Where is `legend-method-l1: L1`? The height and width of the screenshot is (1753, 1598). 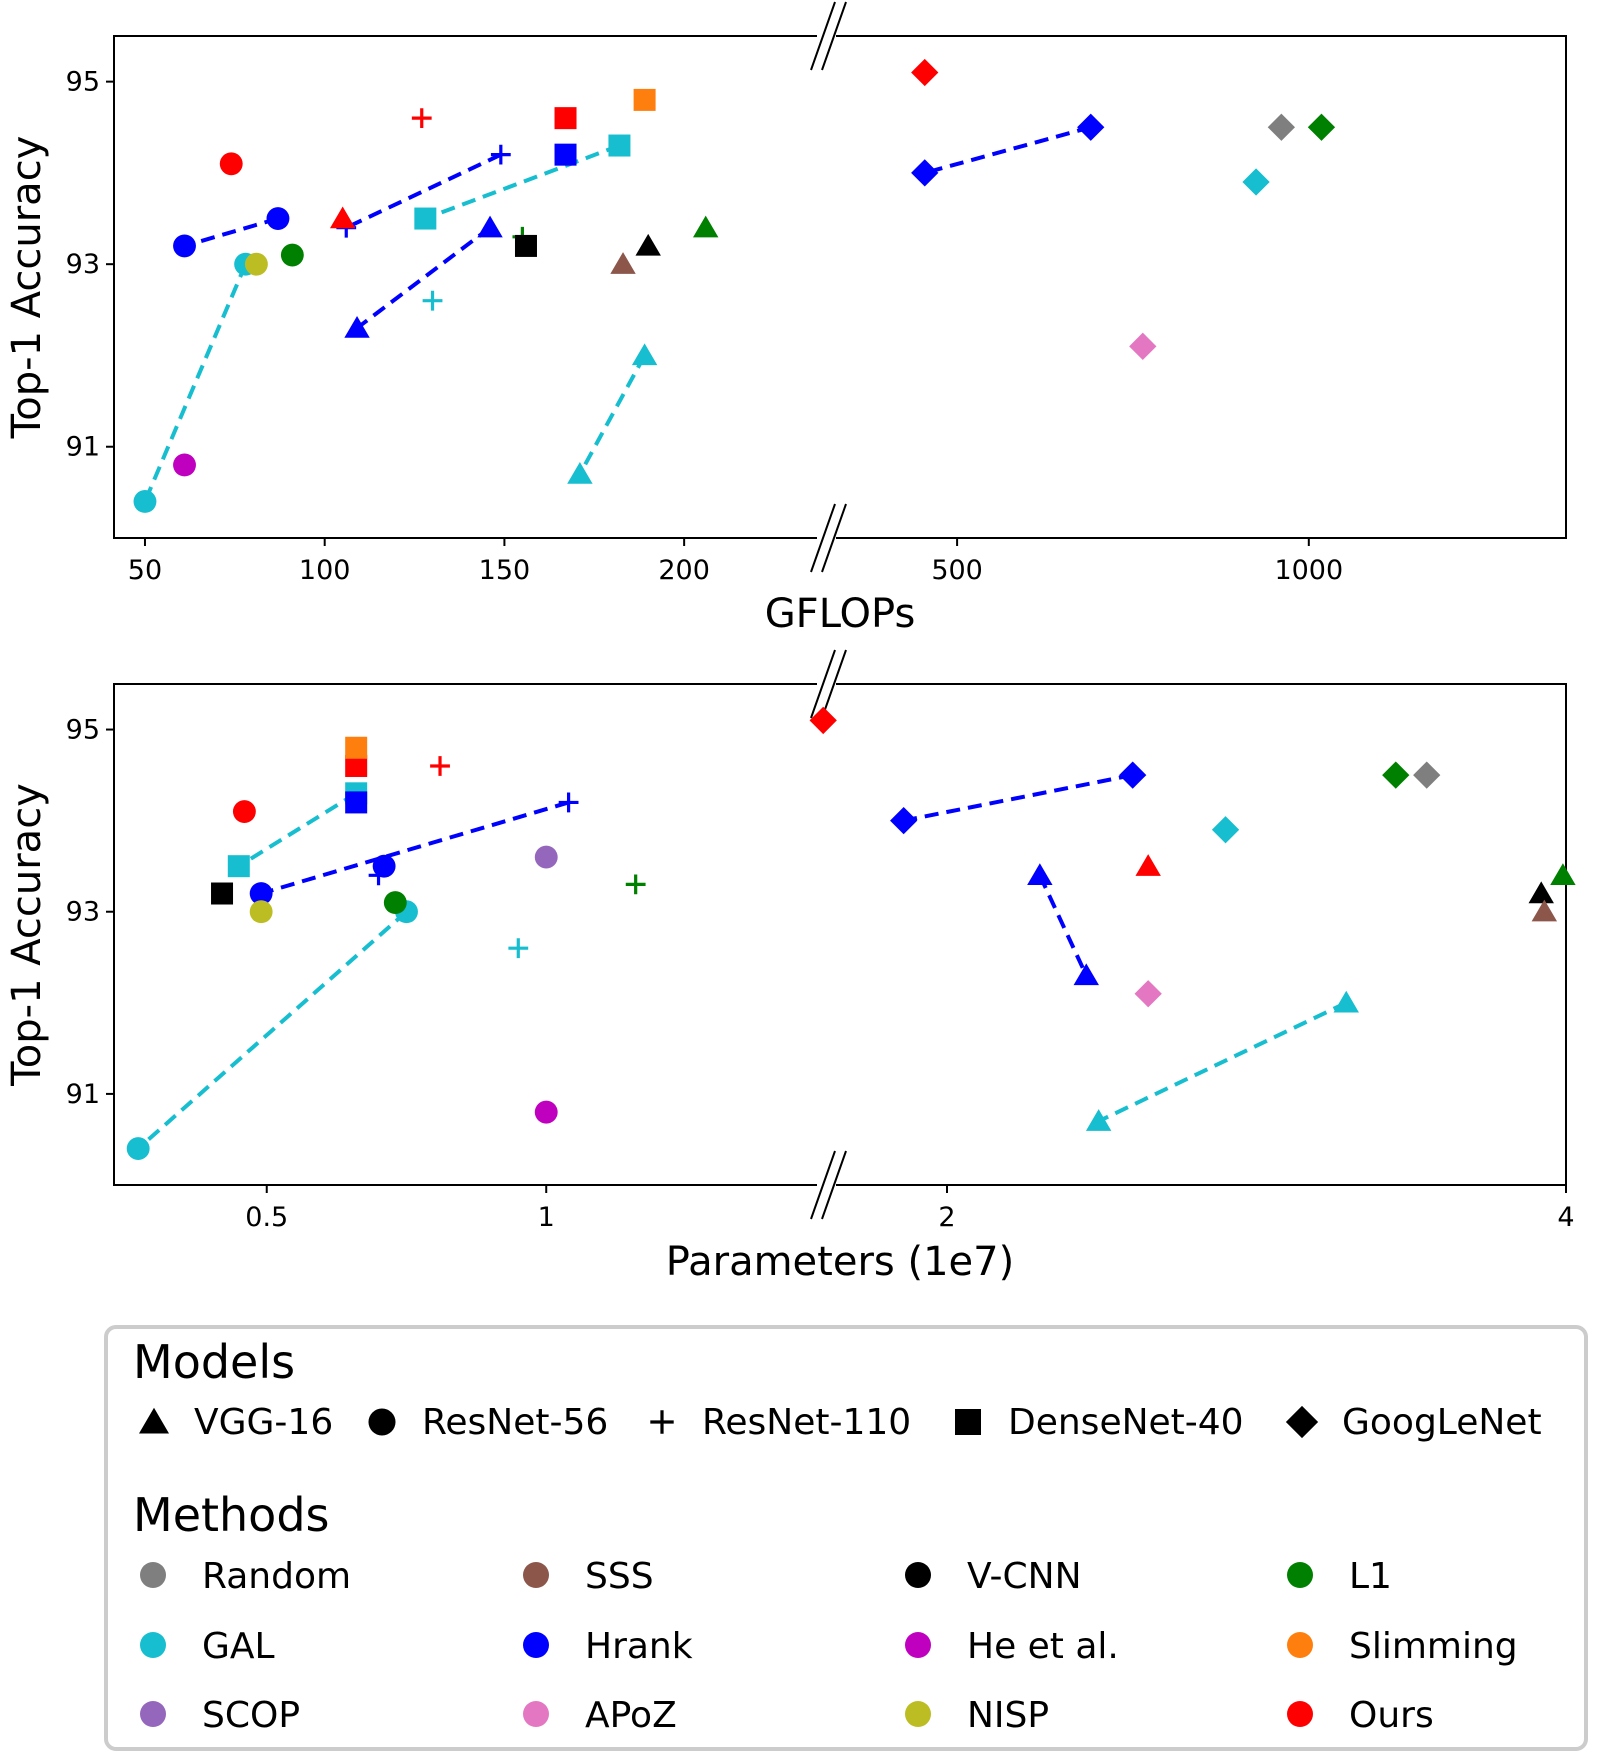 legend-method-l1: L1 is located at coordinates (1370, 1576).